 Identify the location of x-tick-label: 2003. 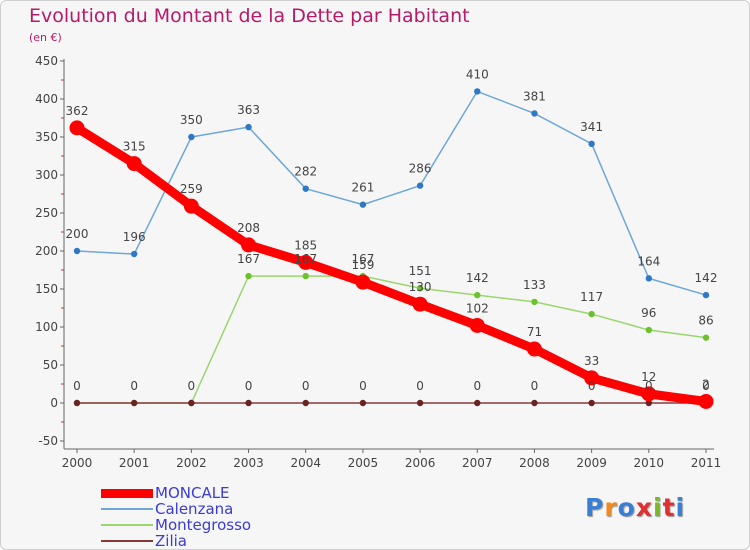
(248, 463).